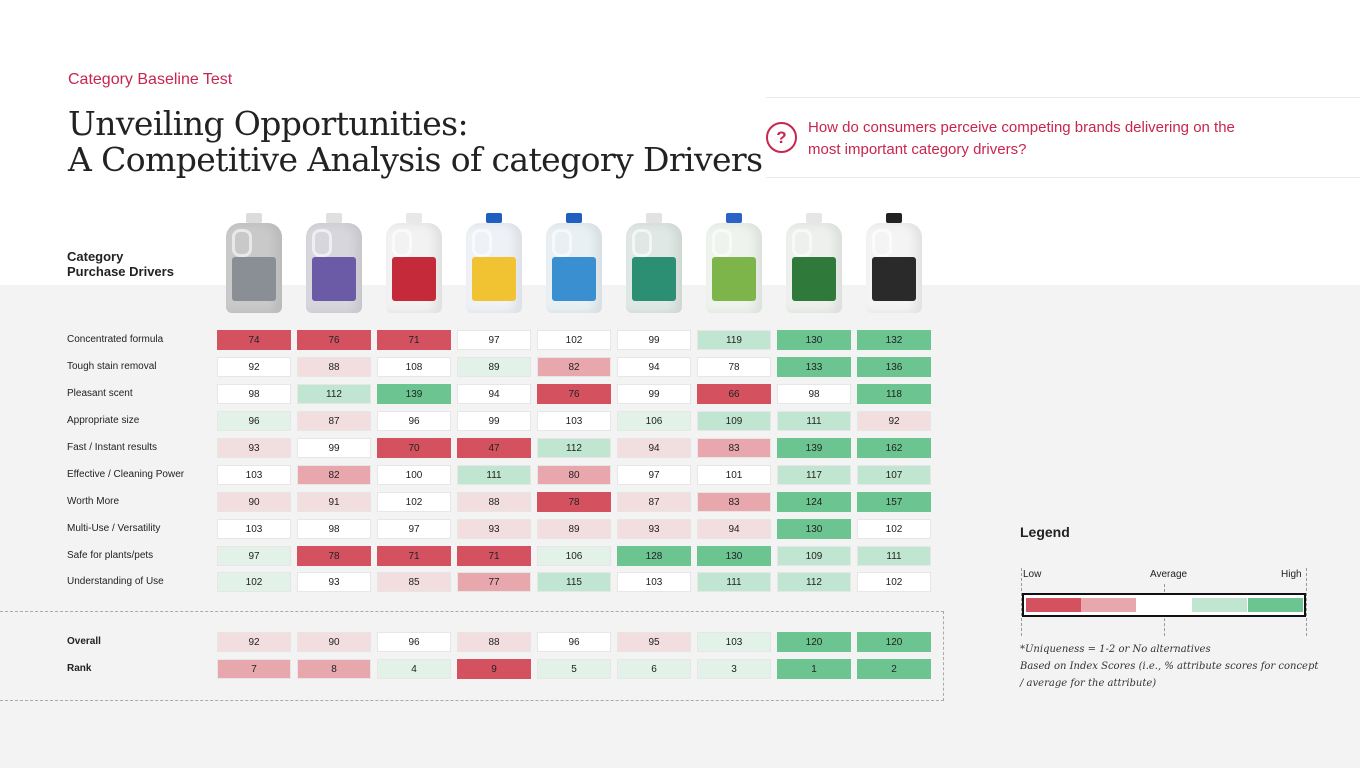 The image size is (1360, 768). Describe the element at coordinates (93, 501) in the screenshot. I see `driver-row-label-6: Worth More` at that location.